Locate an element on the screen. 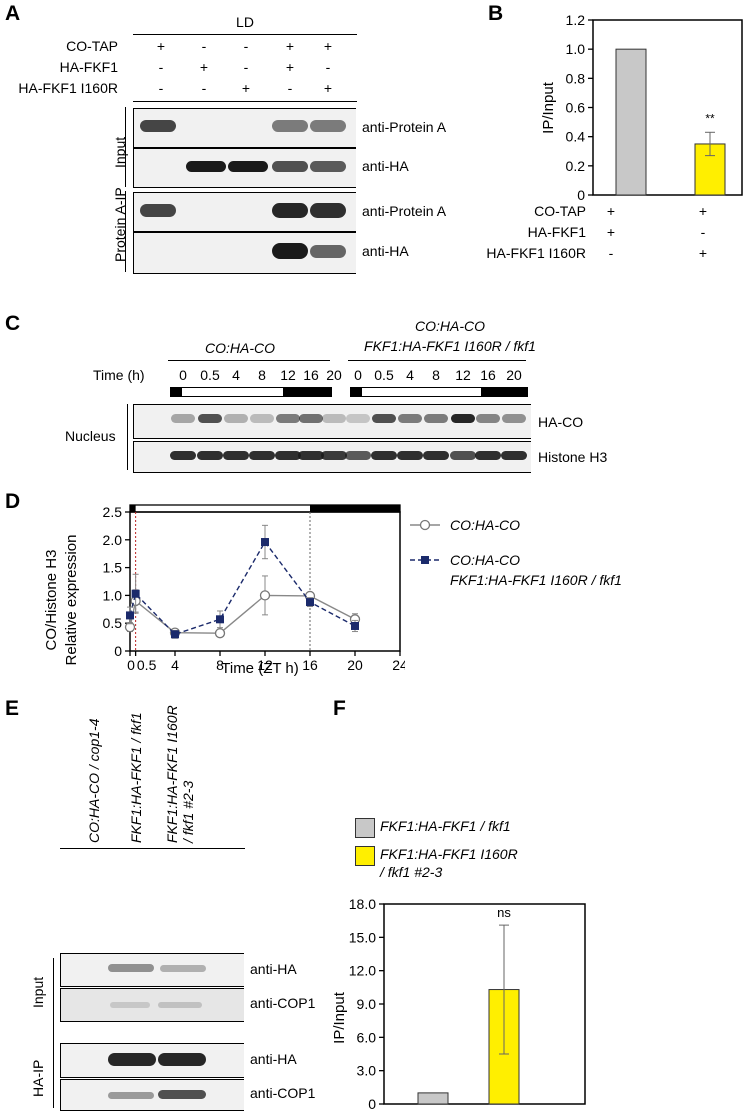  chart-b: IP/Input 0 0.2 0.4 0.6 0.8 1.0 1.2 ** is located at coordinates (641, 107).